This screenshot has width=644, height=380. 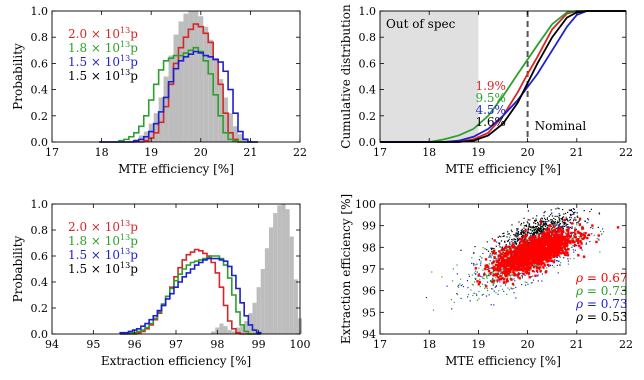 What do you see at coordinates (577, 152) in the screenshot?
I see `x-tick-label: 21` at bounding box center [577, 152].